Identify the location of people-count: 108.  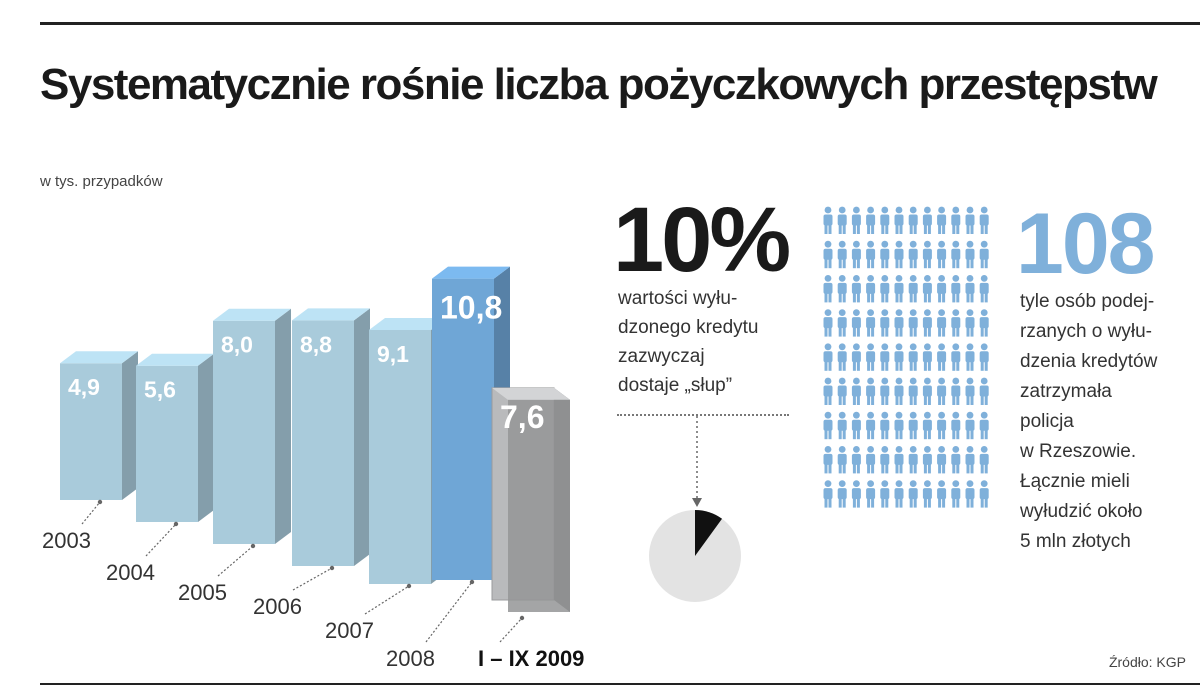
(1085, 244).